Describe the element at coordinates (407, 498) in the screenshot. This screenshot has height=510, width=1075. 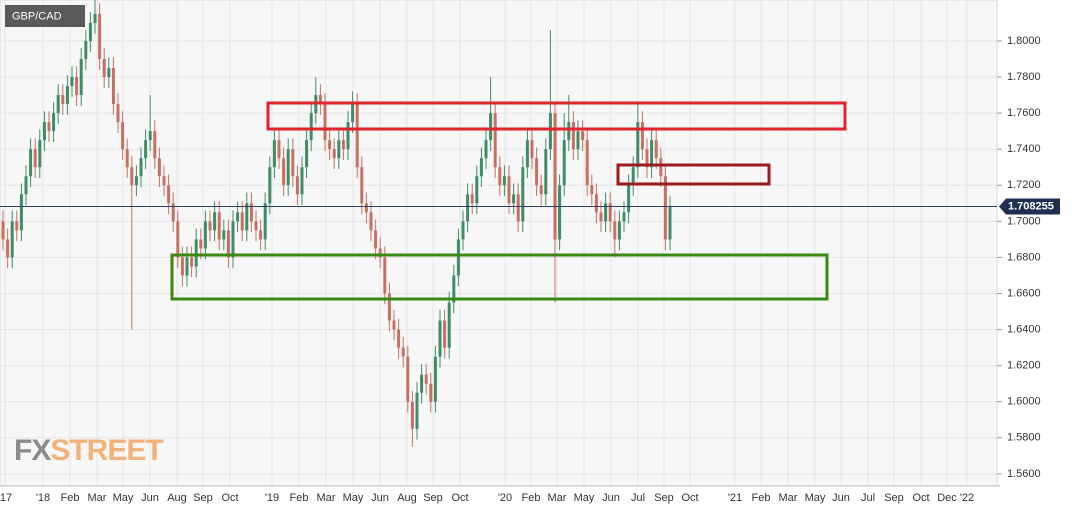
I see `x-tick-label: Aug` at that location.